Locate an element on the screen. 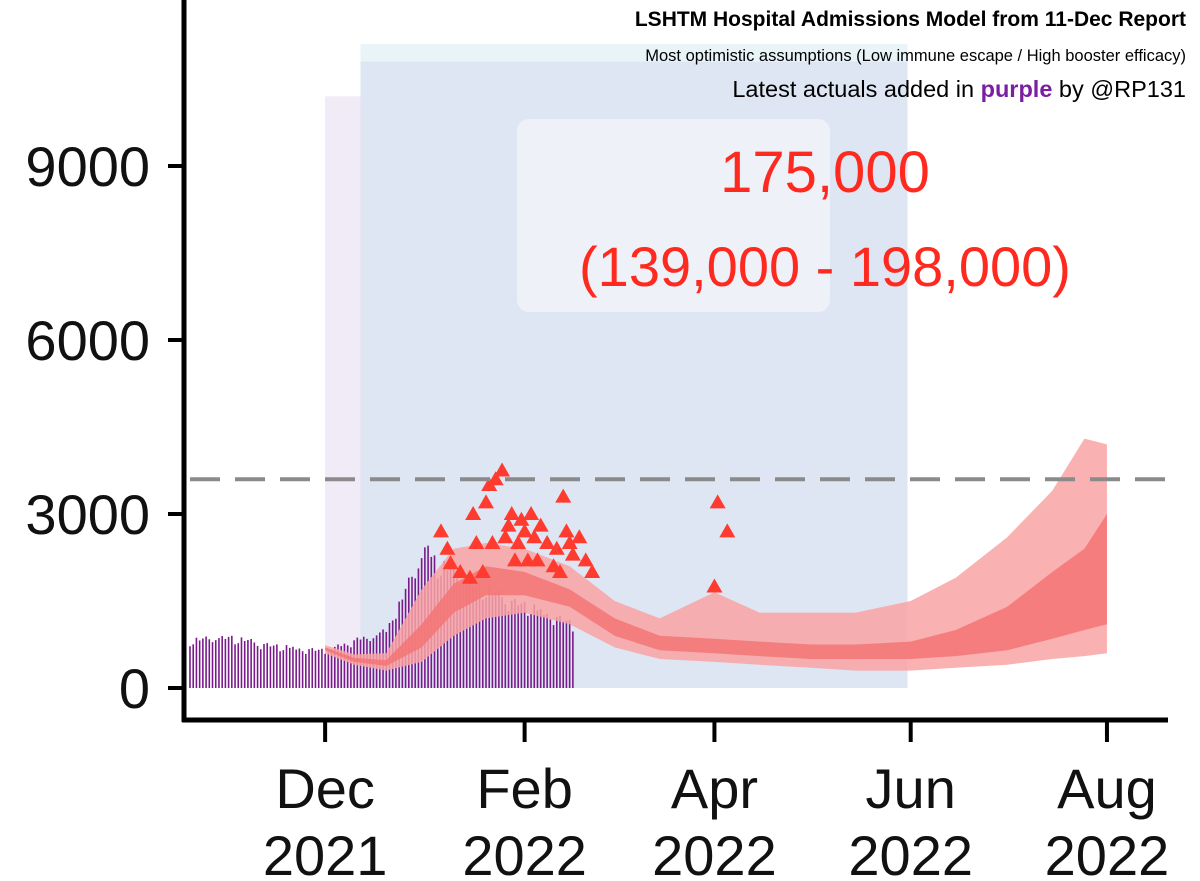  x-tick-label-month: Dec is located at coordinates (325, 788).